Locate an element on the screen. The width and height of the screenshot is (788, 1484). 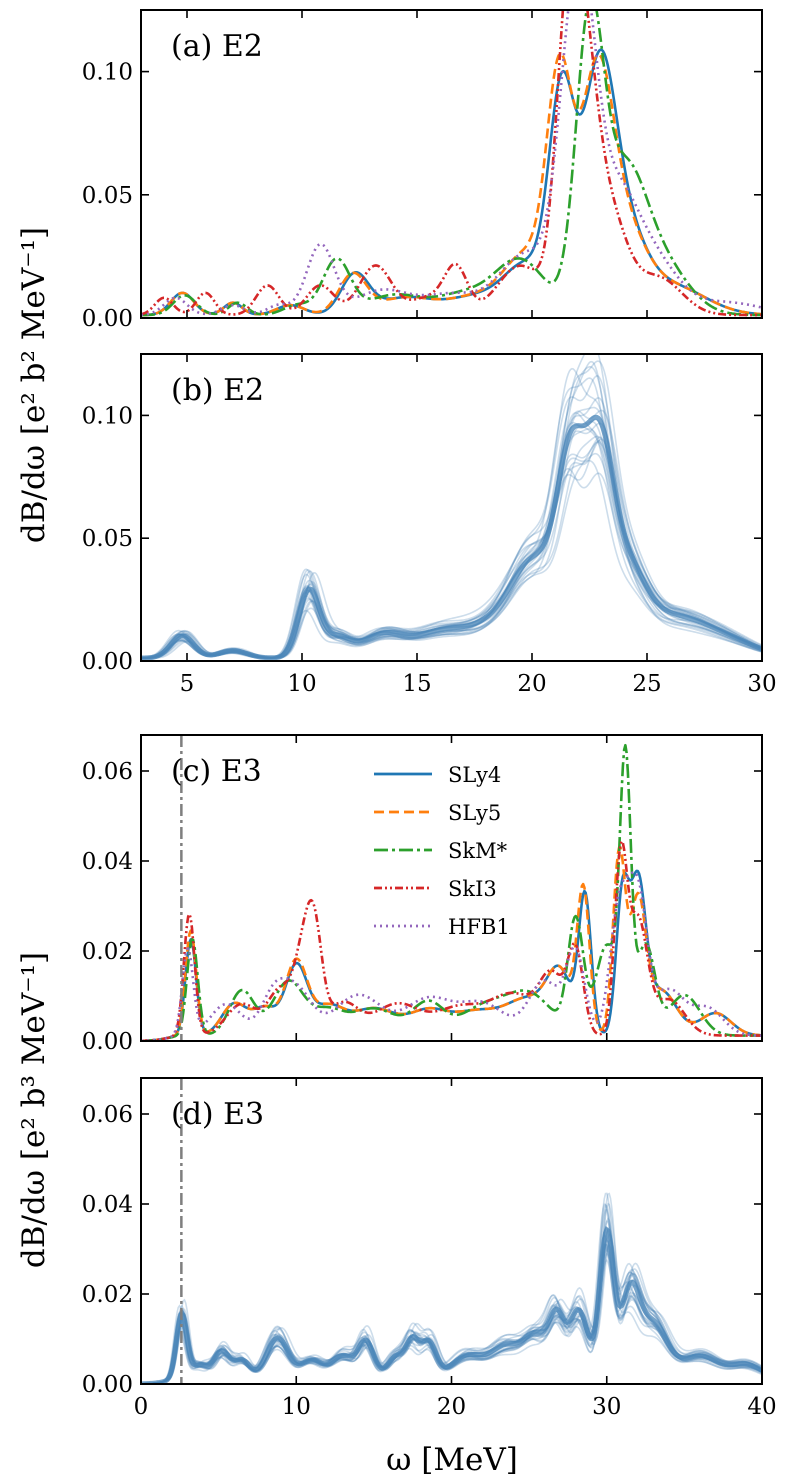
x-tick-label-d: 0 is located at coordinates (141, 1407).